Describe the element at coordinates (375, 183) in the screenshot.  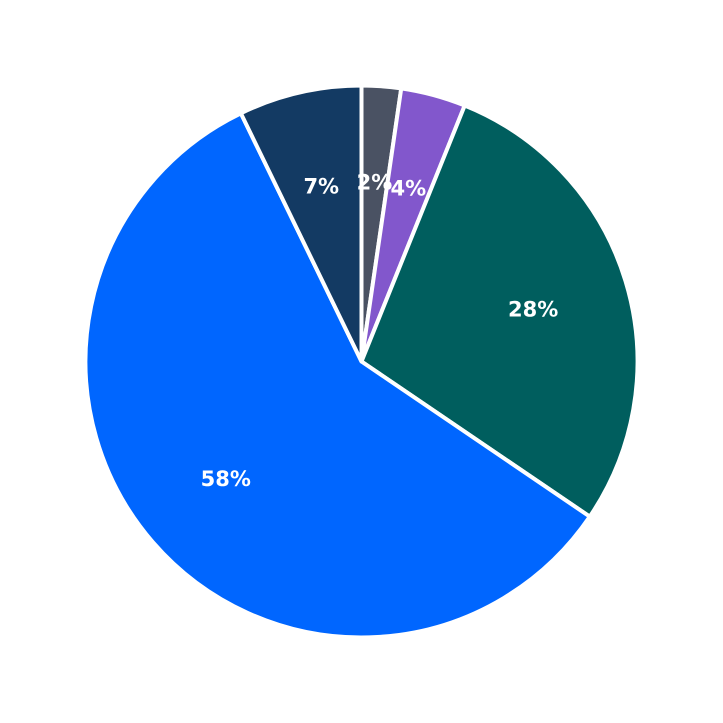
I see `slice-percent-label: 2%` at that location.